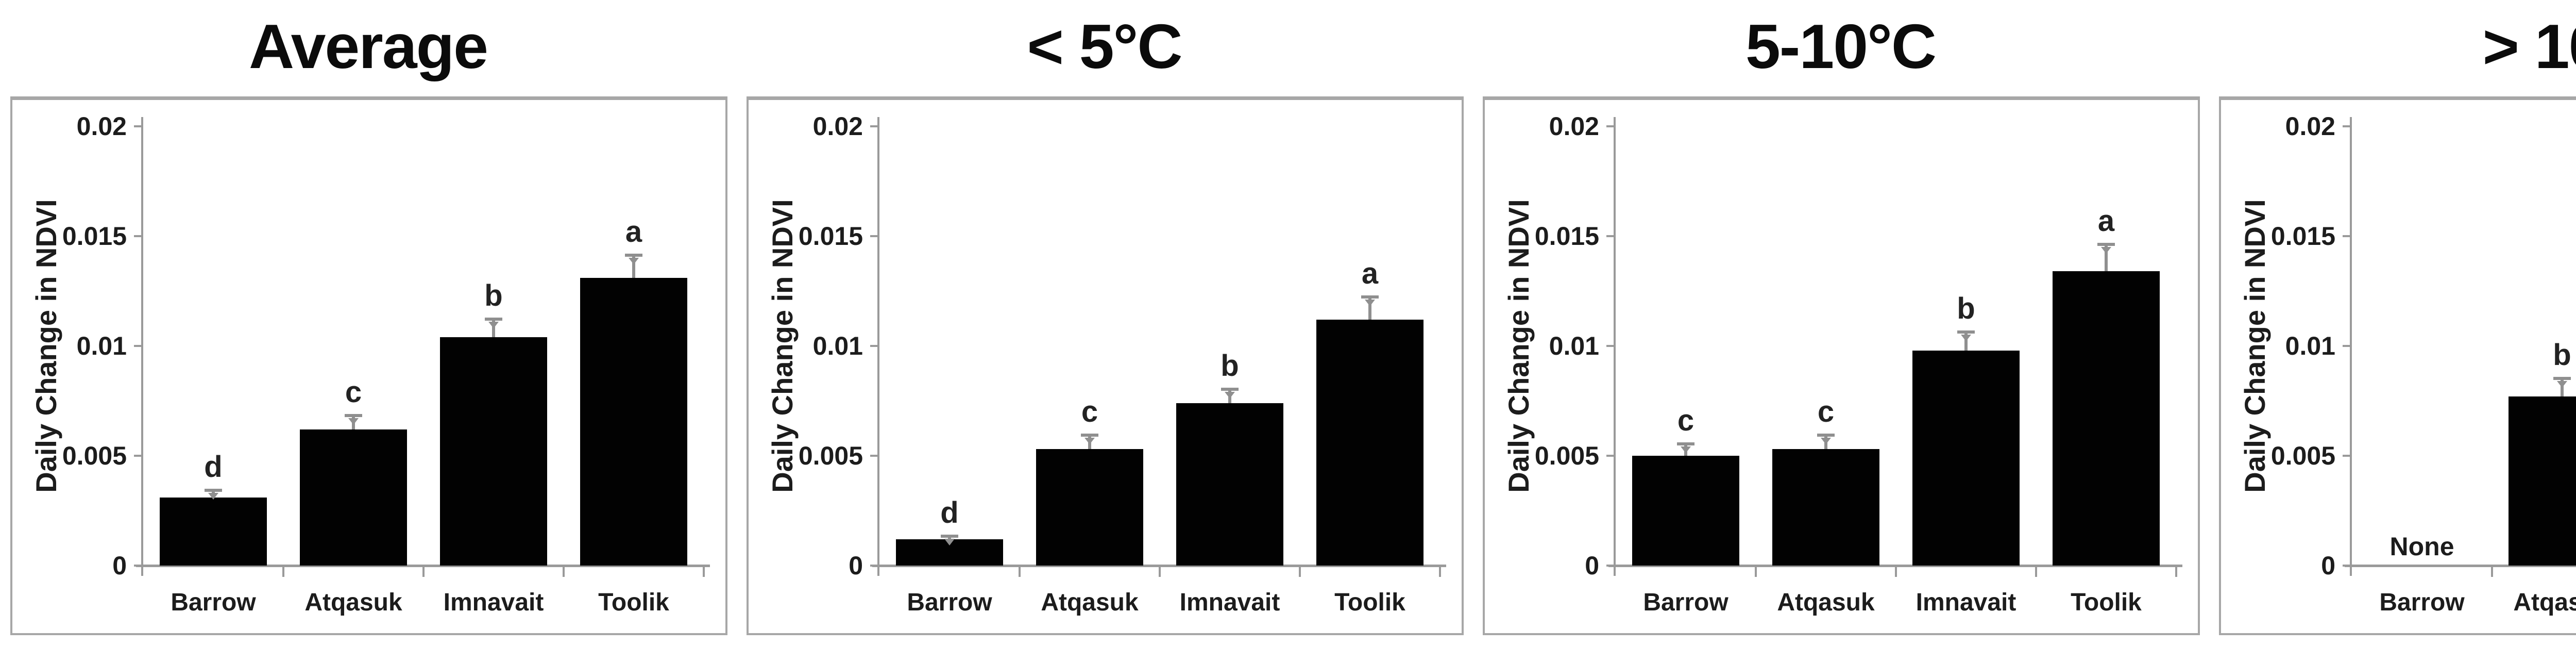 Image resolution: width=2576 pixels, height=646 pixels. I want to click on no-data-label: None, so click(2421, 546).